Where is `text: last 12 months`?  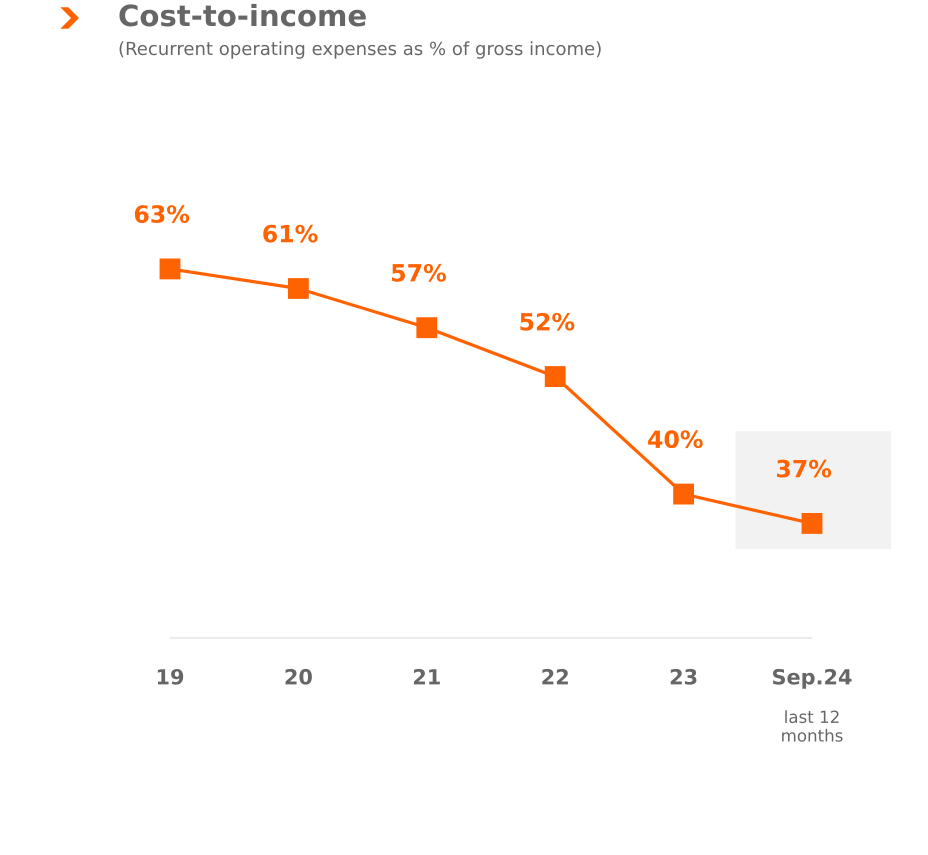 text: last 12 months is located at coordinates (812, 726).